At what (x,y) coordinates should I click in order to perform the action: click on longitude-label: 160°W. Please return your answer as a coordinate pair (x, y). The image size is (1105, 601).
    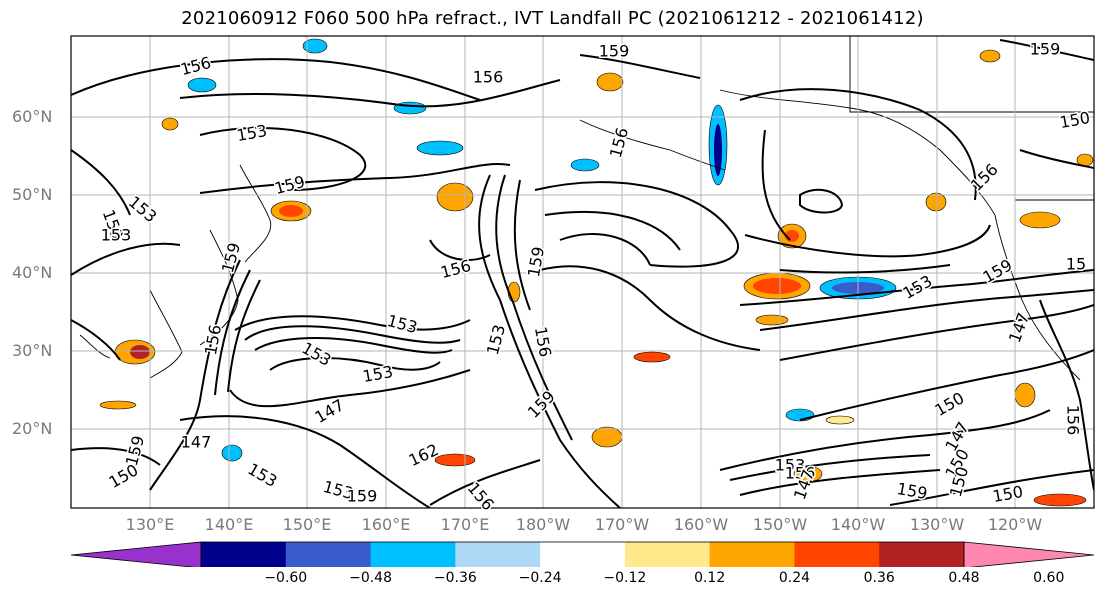
    Looking at the image, I should click on (701, 524).